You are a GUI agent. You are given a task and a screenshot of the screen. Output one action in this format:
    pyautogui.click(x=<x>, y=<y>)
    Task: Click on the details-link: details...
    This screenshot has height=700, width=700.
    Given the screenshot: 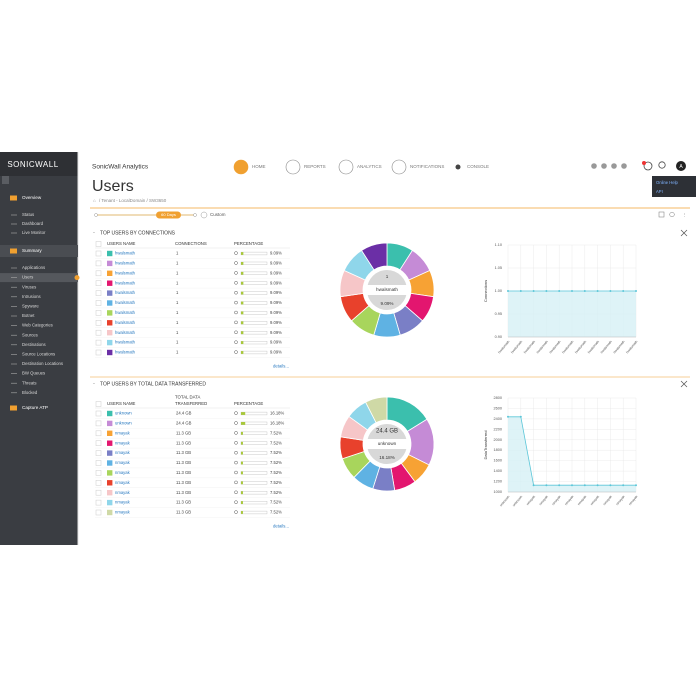 What is the action you would take?
    pyautogui.click(x=281, y=526)
    